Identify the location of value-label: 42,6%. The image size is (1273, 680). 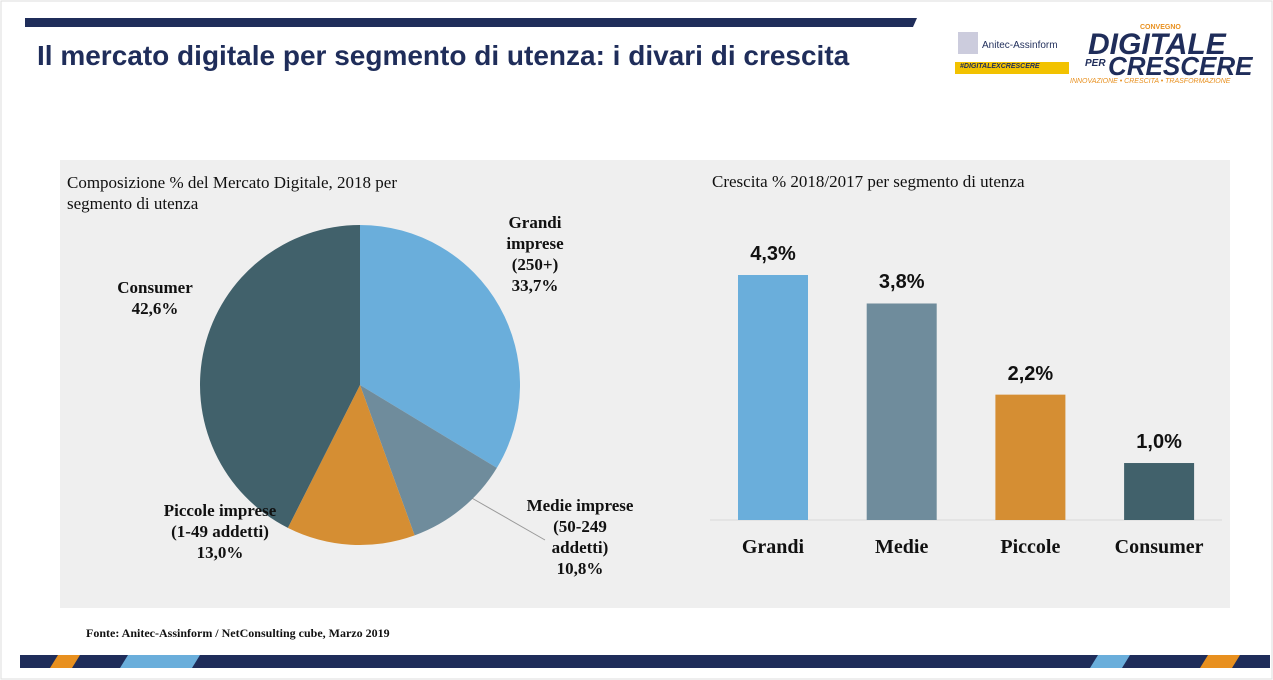
(155, 308).